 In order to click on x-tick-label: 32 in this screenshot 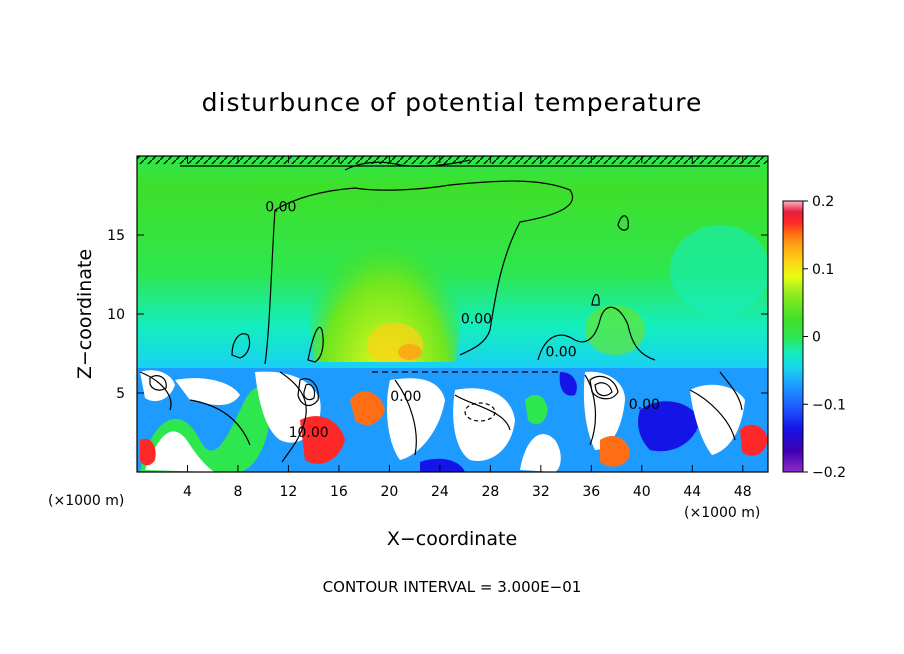, I will do `click(541, 492)`.